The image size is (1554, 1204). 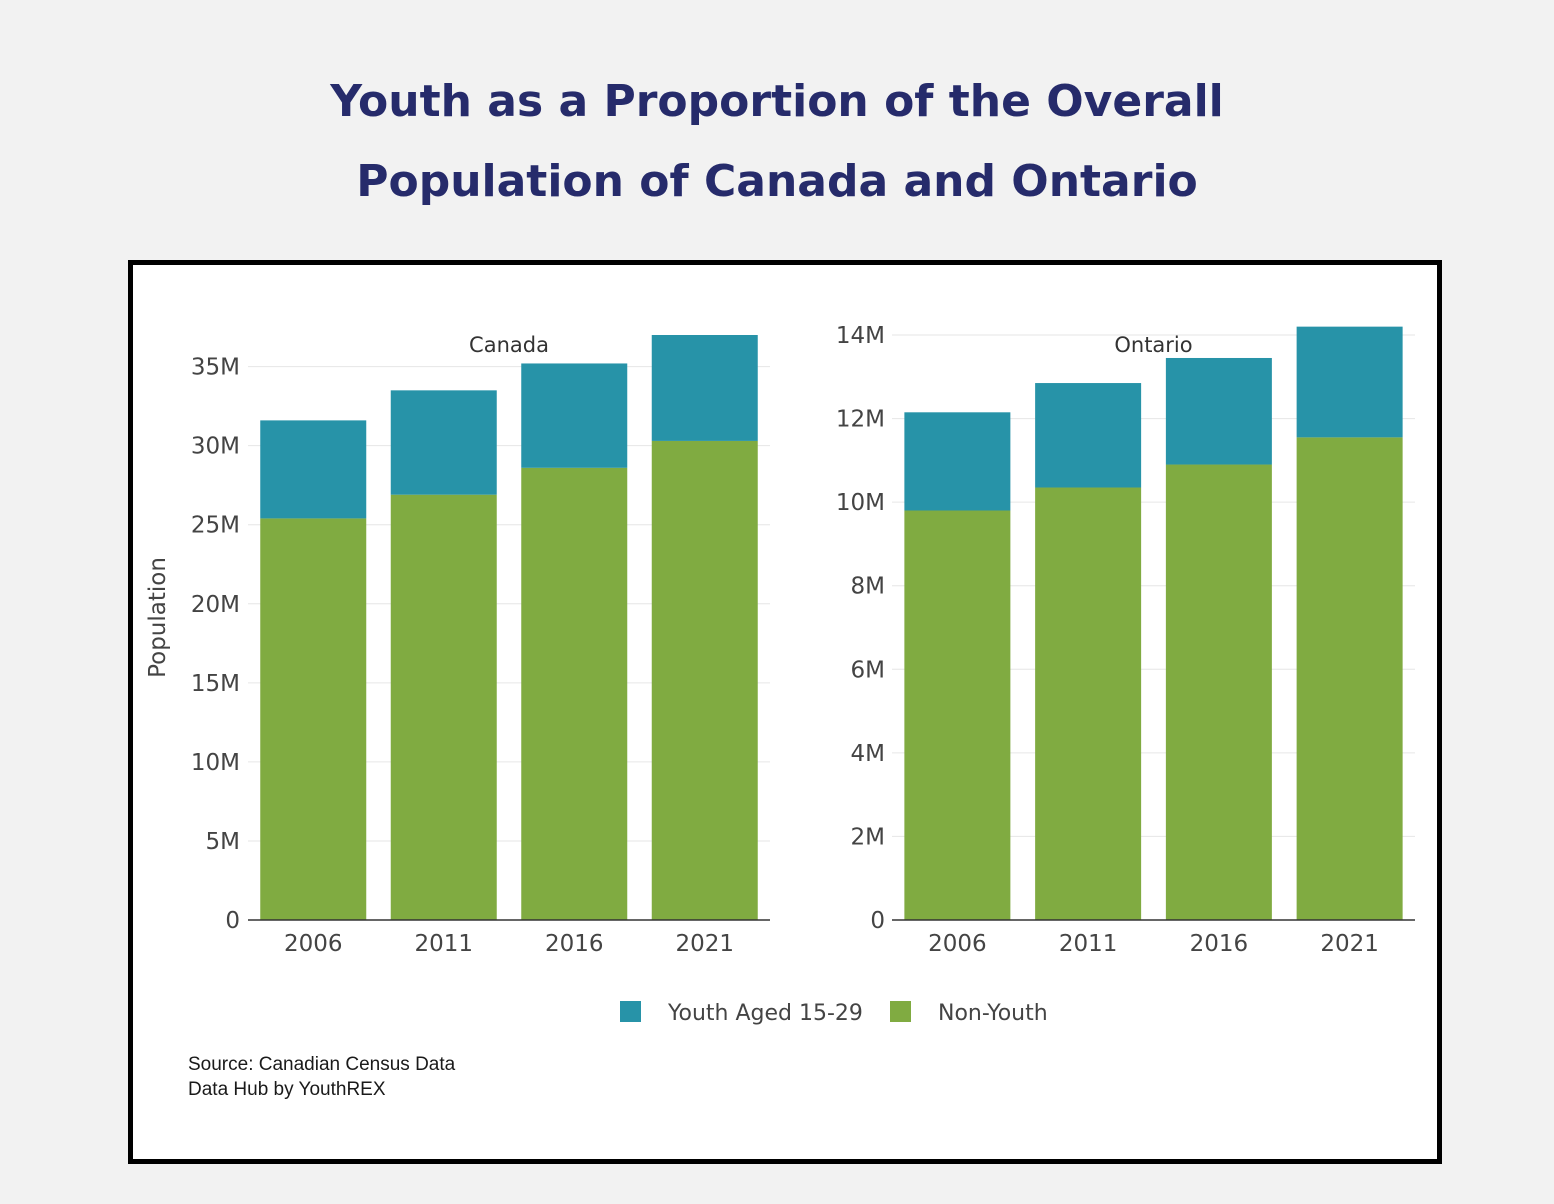 I want to click on canada-bar-youth-2006, so click(x=313, y=469).